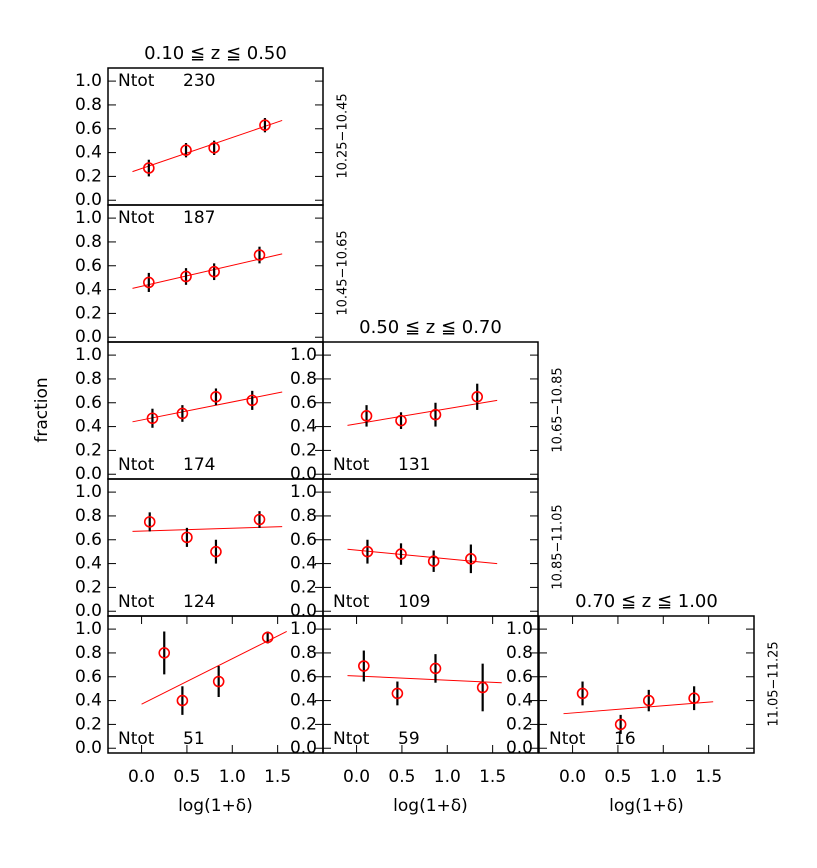  What do you see at coordinates (199, 465) in the screenshot?
I see `ntot-value: 174` at bounding box center [199, 465].